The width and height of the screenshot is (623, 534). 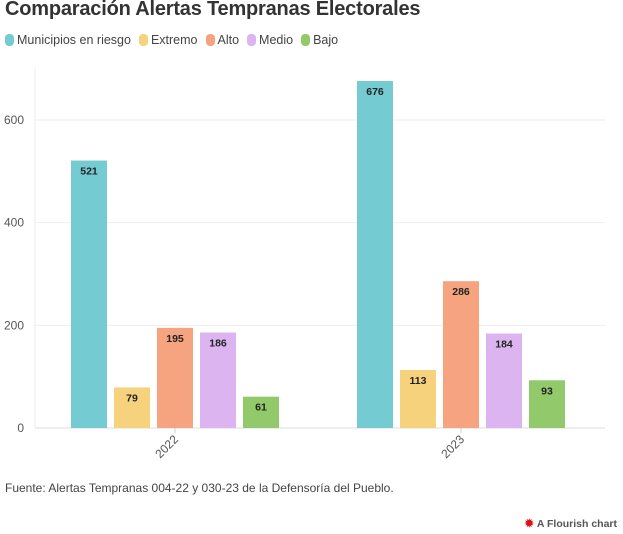 I want to click on legend-label: Medio, so click(x=276, y=40).